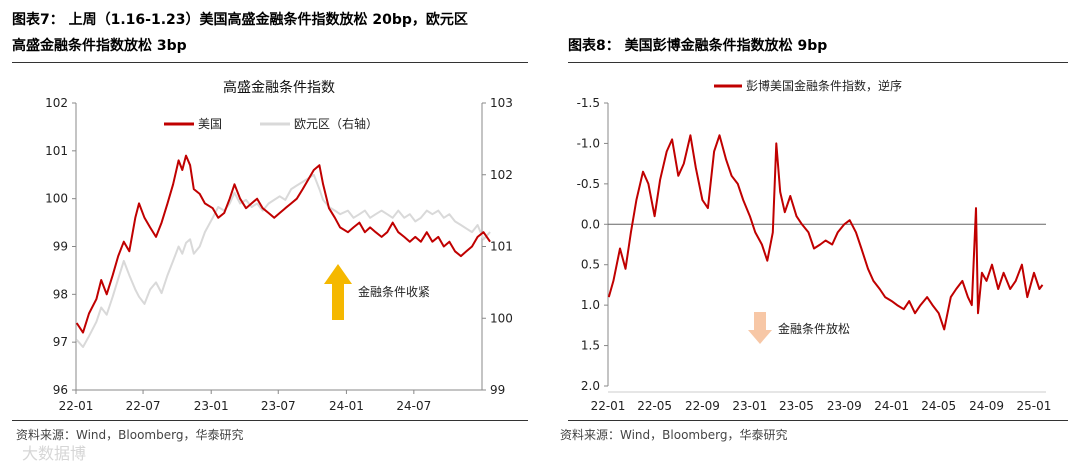 This screenshot has width=1080, height=464. I want to click on y-right-tick-label: 102, so click(501, 175).